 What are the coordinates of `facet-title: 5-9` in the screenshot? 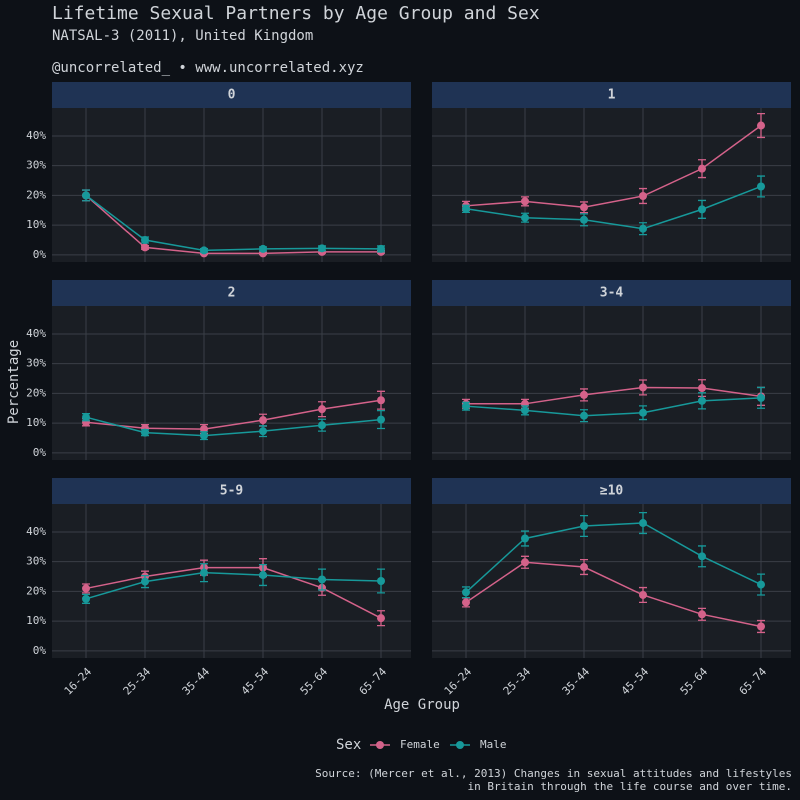 It's located at (231, 491).